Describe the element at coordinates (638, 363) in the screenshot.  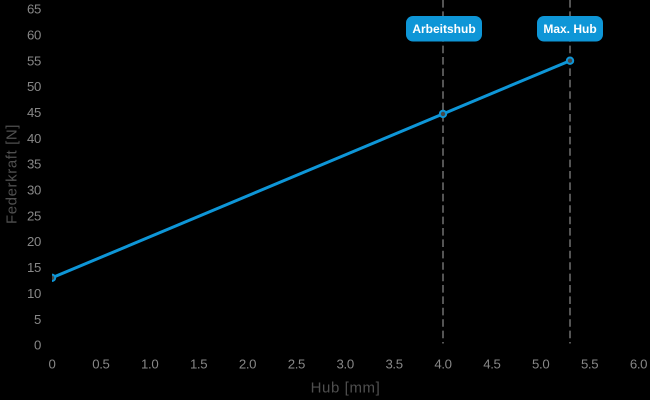
I see `svg-text: 6.0` at that location.